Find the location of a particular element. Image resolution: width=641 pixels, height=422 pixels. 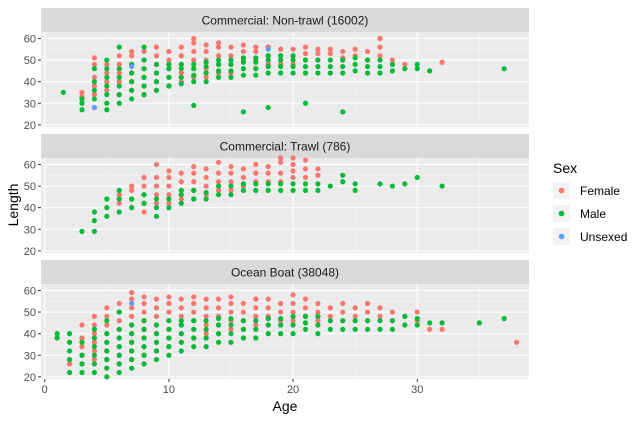

y-tick-label: 50 is located at coordinates (30, 61).